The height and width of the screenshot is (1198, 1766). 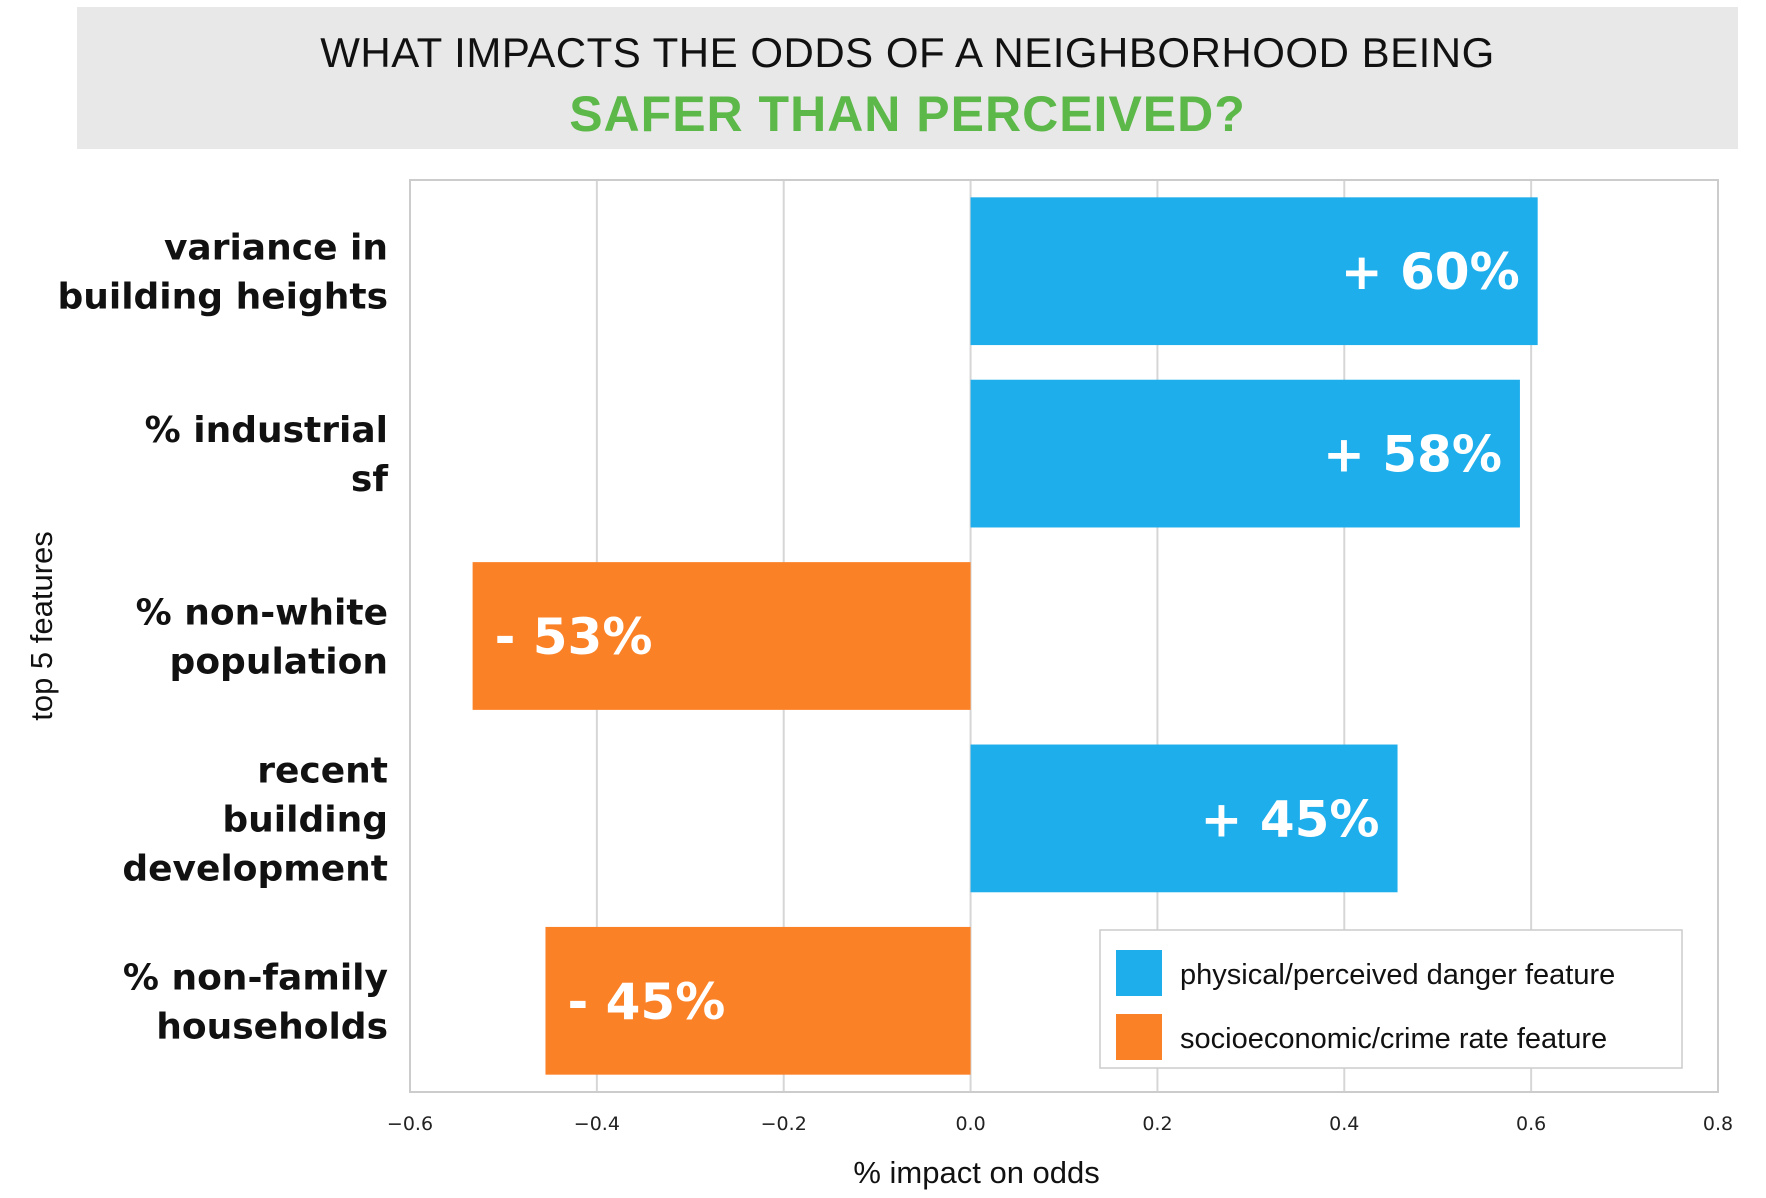 I want to click on legend-label-socioeconomic: socioeconomic/crime rate feature, so click(x=1393, y=1039).